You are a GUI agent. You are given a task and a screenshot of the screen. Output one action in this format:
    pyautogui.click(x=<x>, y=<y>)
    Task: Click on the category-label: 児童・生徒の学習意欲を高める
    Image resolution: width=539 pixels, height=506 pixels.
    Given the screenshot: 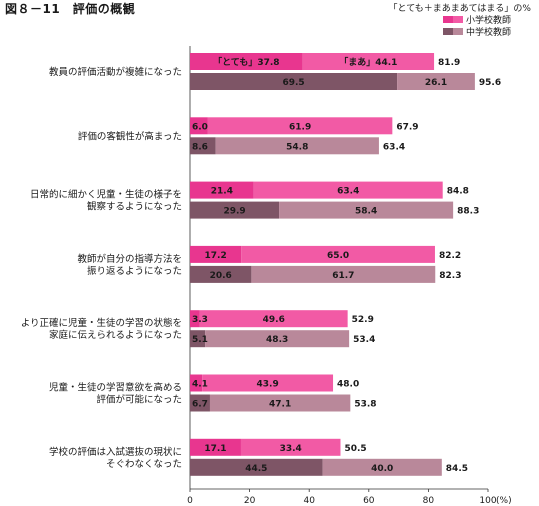 What is the action you would take?
    pyautogui.click(x=115, y=388)
    